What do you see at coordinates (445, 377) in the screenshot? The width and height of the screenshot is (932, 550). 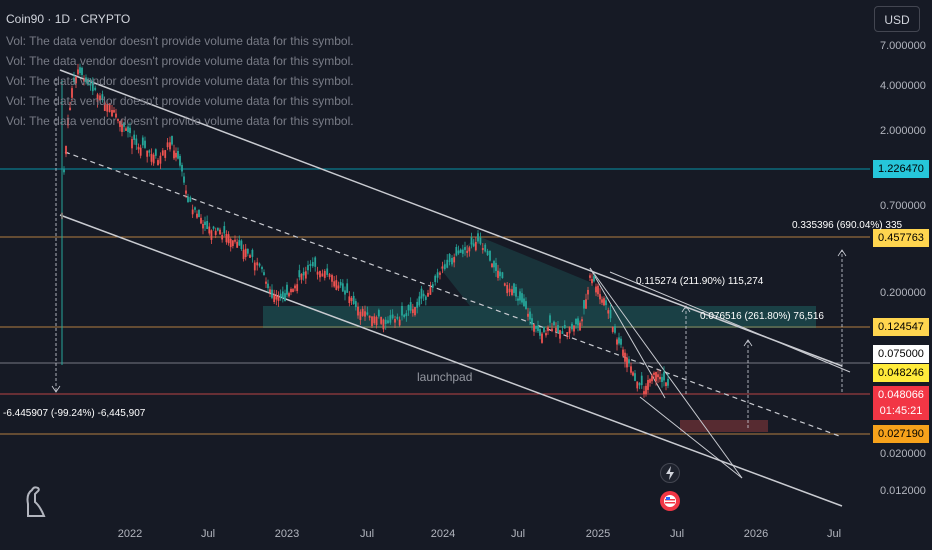 I see `launchpad-label: launchpad` at bounding box center [445, 377].